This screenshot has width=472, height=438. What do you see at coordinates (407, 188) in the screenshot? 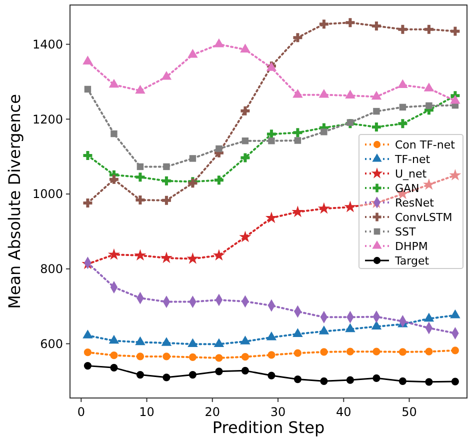
I see `legend-label: GAN` at bounding box center [407, 188].